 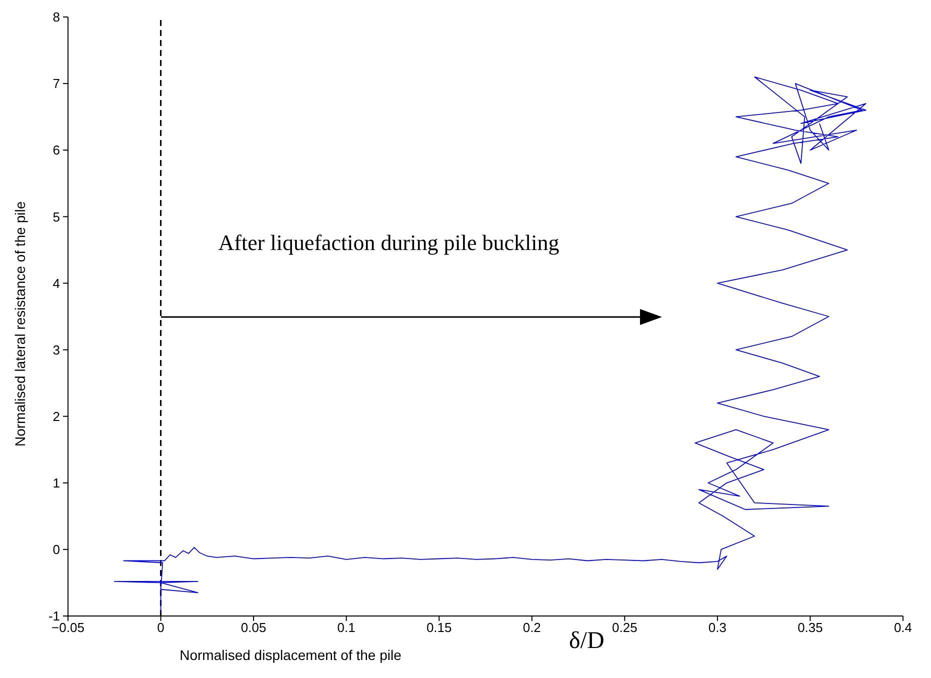 I want to click on x-tick-label: 0.35, so click(x=810, y=628).